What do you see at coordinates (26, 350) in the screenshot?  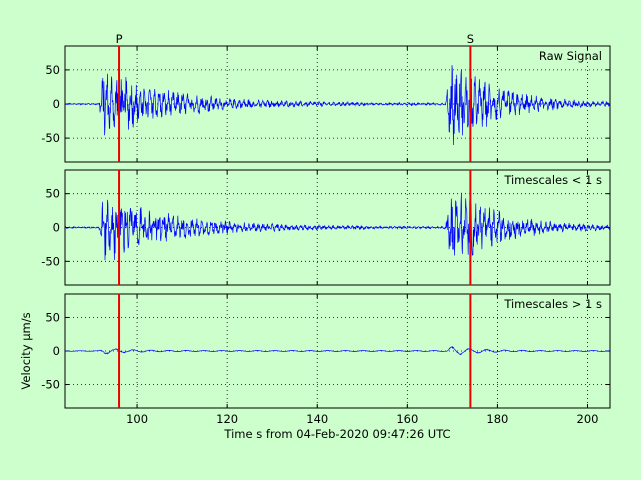 I see `y-axis-title: Velocity μm/s` at bounding box center [26, 350].